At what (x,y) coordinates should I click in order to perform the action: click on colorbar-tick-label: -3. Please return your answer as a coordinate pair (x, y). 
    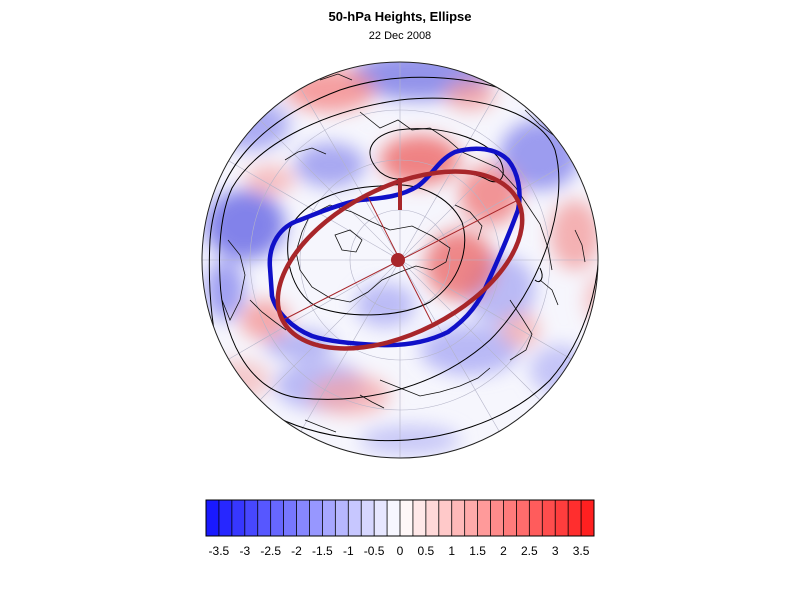
    Looking at the image, I should click on (245, 551).